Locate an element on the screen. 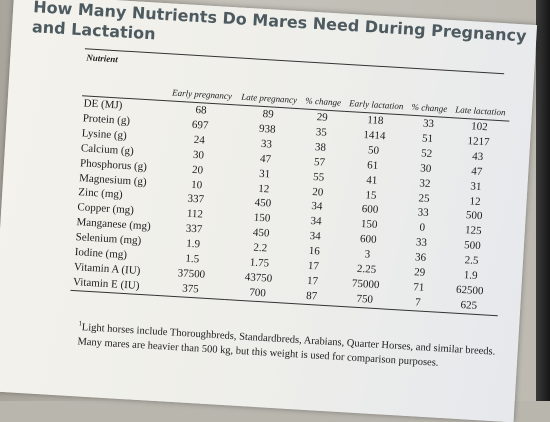  table-cell: 7 is located at coordinates (417, 303).